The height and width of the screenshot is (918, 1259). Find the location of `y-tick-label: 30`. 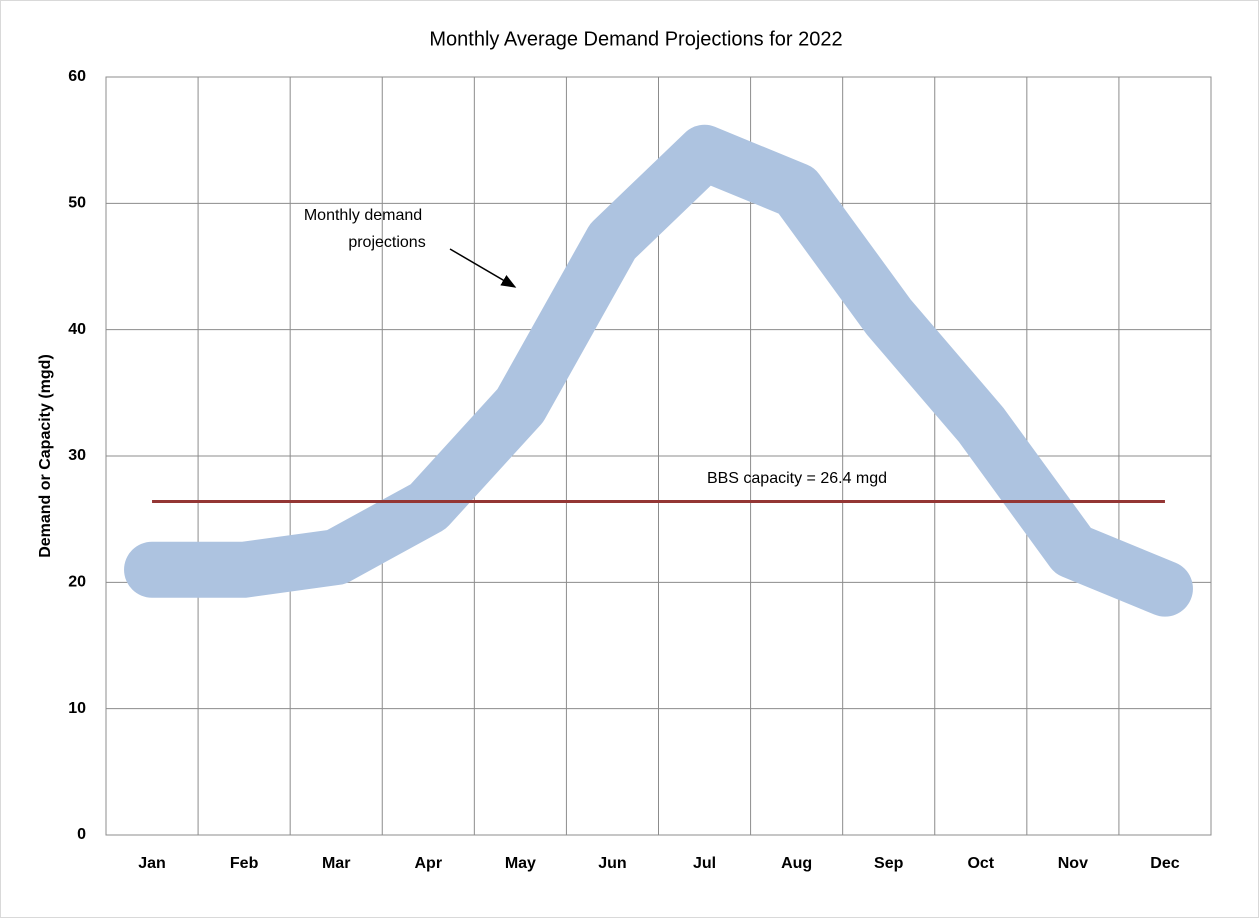

y-tick-label: 30 is located at coordinates (77, 455).